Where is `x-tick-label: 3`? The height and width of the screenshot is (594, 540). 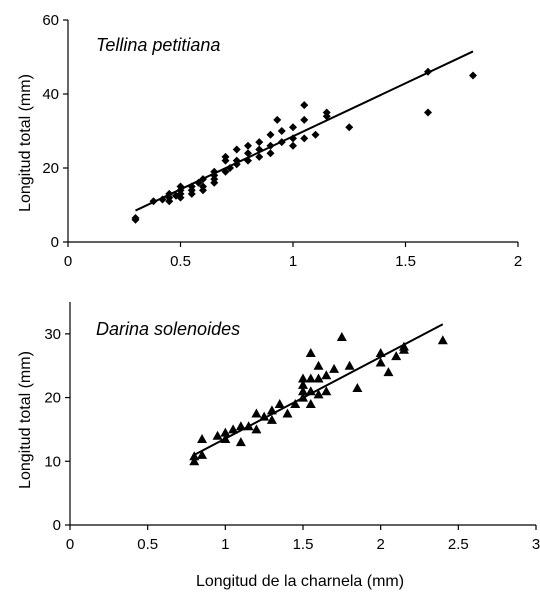
x-tick-label: 3 is located at coordinates (536, 544).